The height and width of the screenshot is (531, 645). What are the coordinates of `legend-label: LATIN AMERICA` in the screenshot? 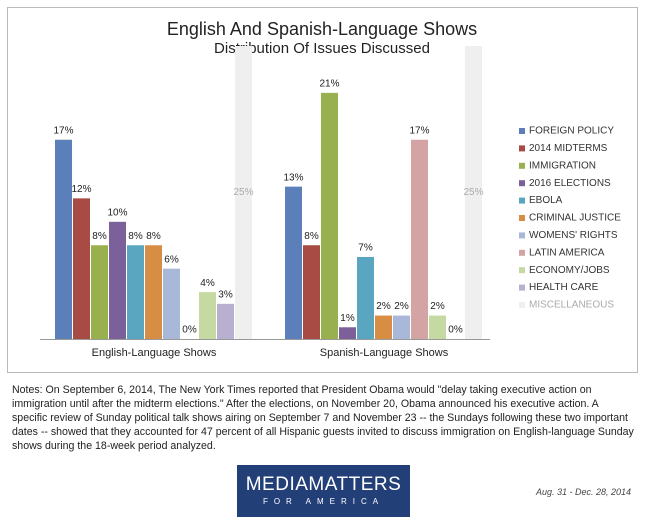 It's located at (567, 252).